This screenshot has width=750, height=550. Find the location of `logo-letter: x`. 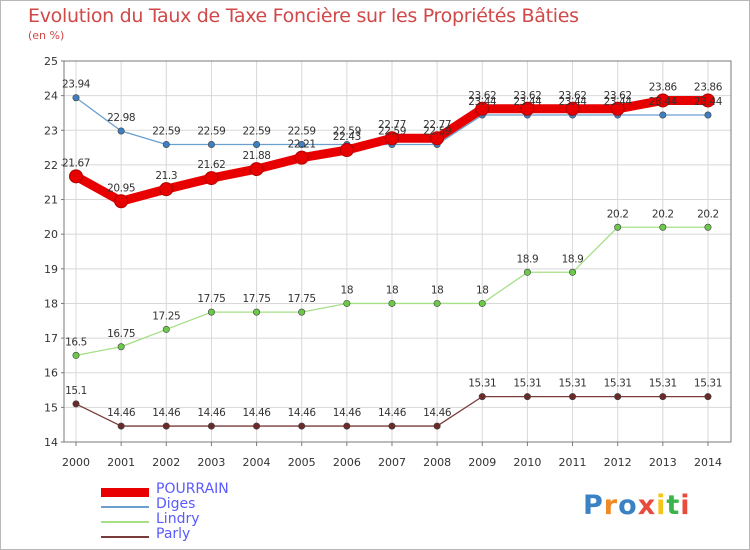

logo-letter: x is located at coordinates (647, 505).